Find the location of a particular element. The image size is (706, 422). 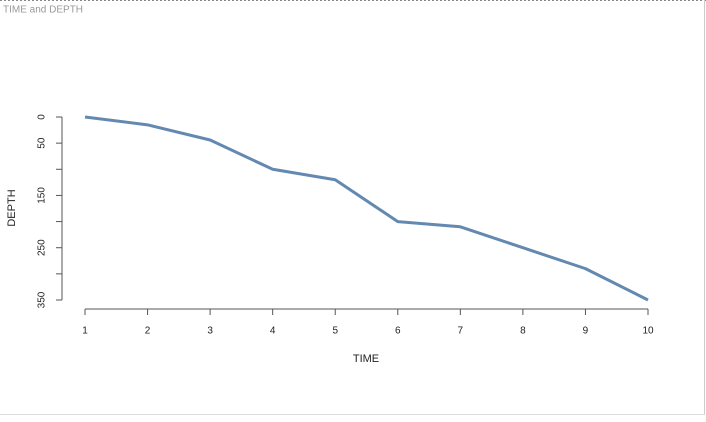

x-tick-label: 10 is located at coordinates (648, 331).